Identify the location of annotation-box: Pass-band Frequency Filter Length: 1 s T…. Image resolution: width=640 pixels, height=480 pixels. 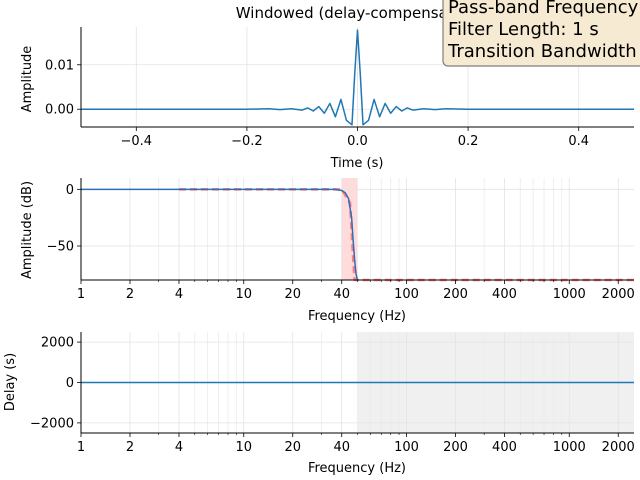
(541, 33).